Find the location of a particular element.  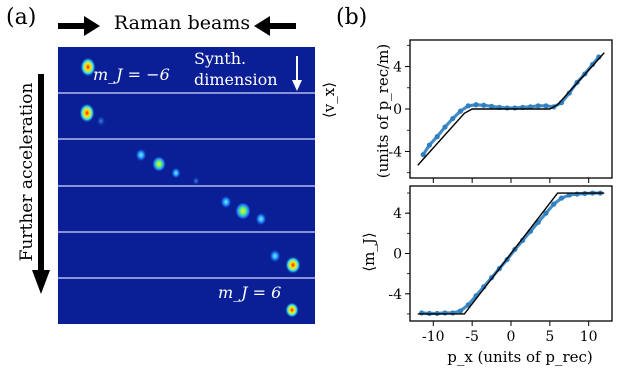

plot-2-xtick-label: -5 is located at coordinates (472, 337).